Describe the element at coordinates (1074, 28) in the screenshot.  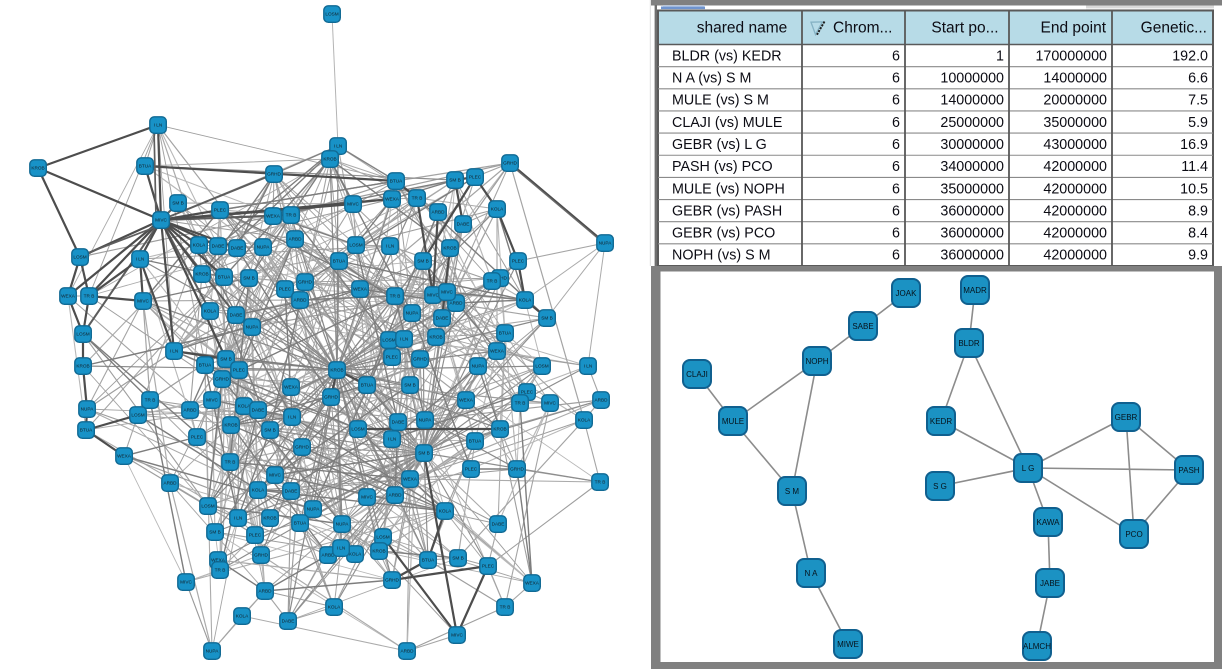
I see `svg-text: End point` at that location.